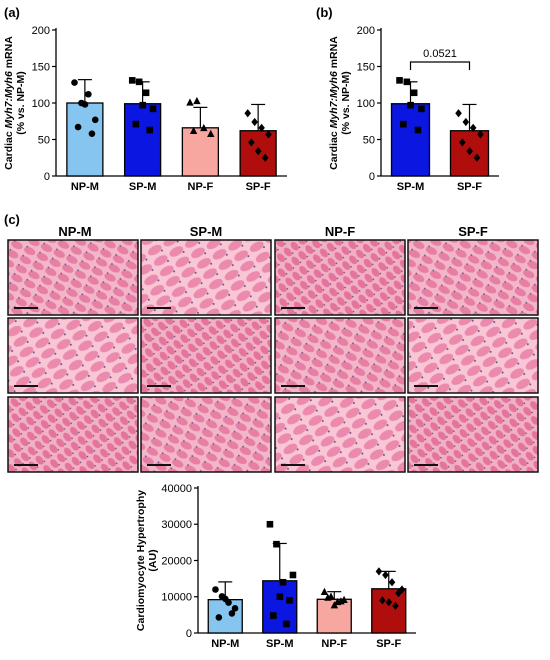 This screenshot has width=550, height=660. What do you see at coordinates (340, 434) in the screenshot?
I see `micrograph-r3-c3` at bounding box center [340, 434].